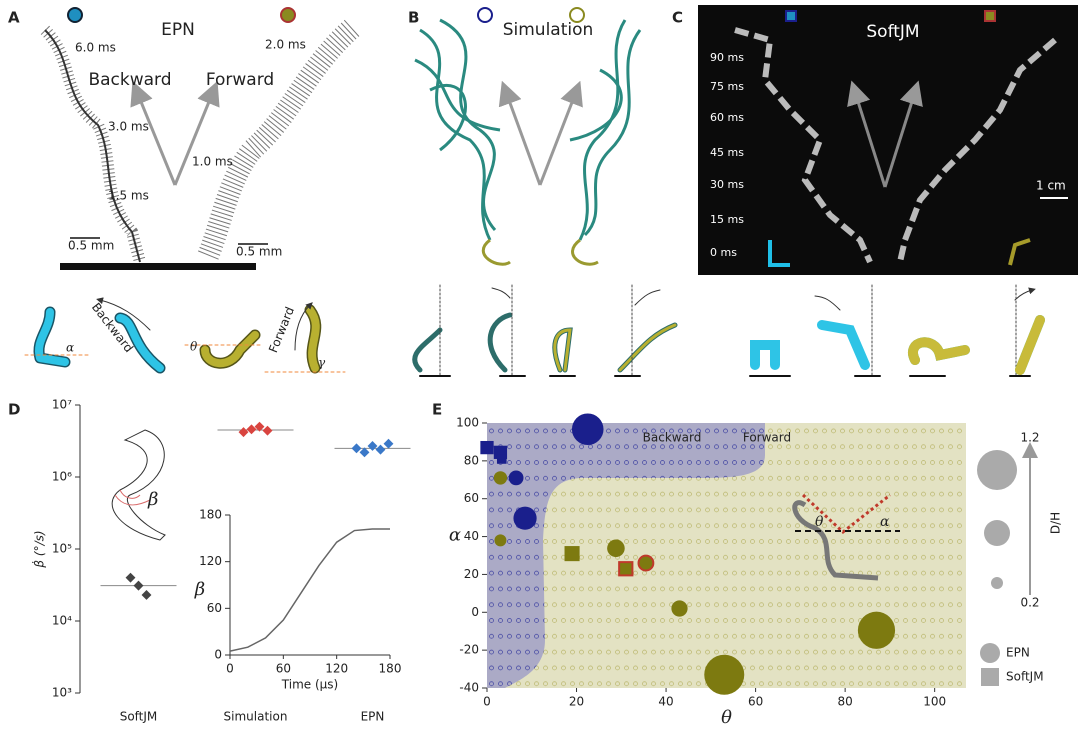 Image resolution: width=1080 pixels, height=730 pixels. Describe the element at coordinates (92, 146) in the screenshot. I see `epn-body` at that location.